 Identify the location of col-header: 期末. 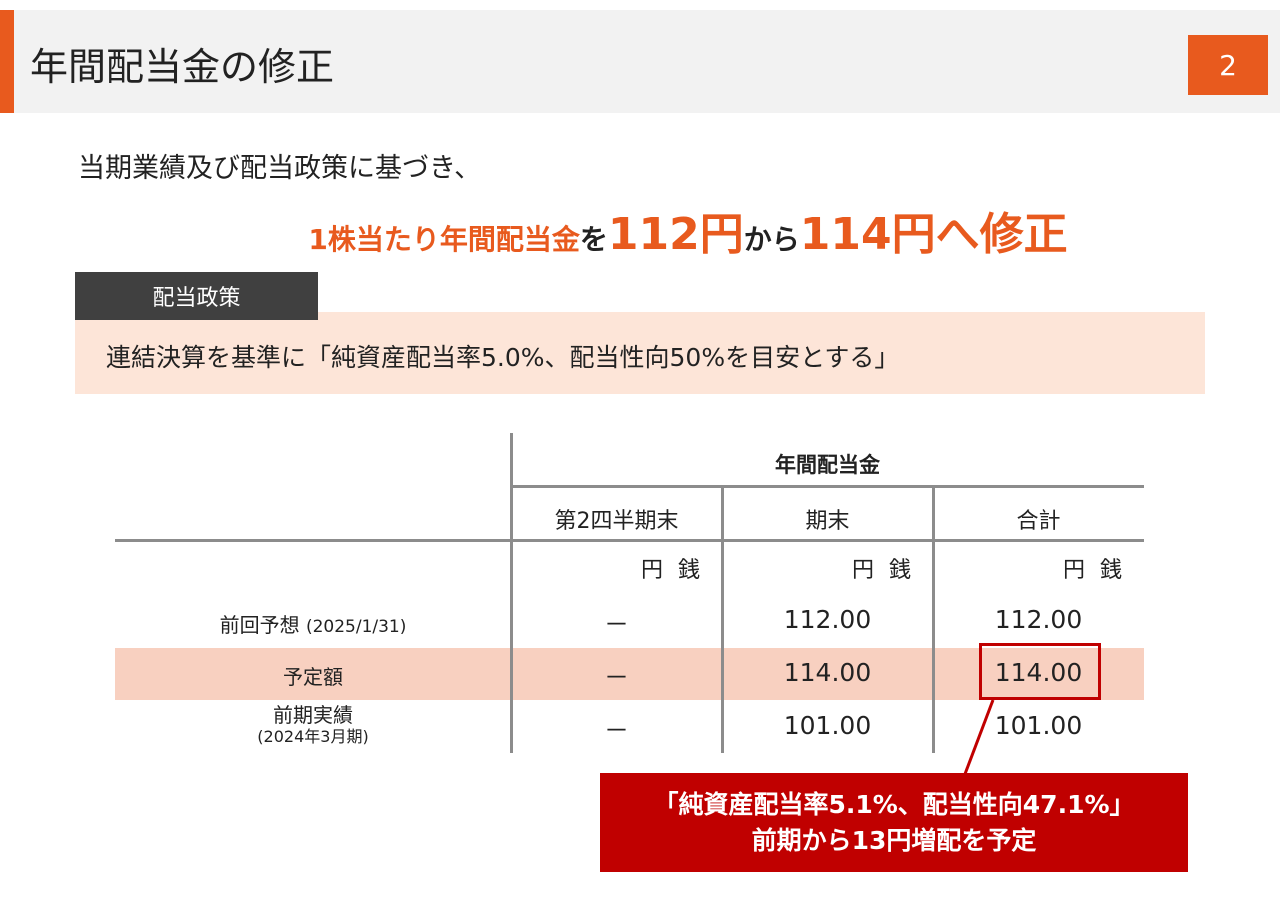
(827, 521).